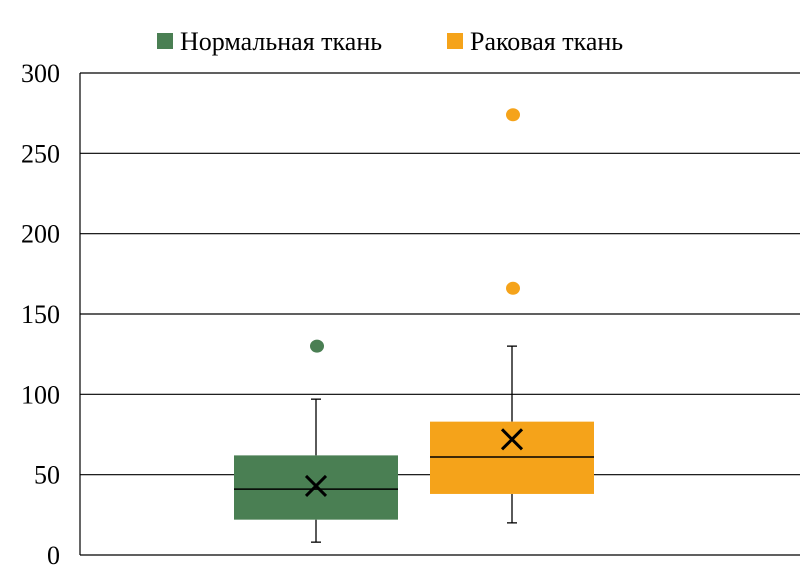 This screenshot has width=800, height=581. What do you see at coordinates (512, 457) in the screenshot?
I see `box` at bounding box center [512, 457].